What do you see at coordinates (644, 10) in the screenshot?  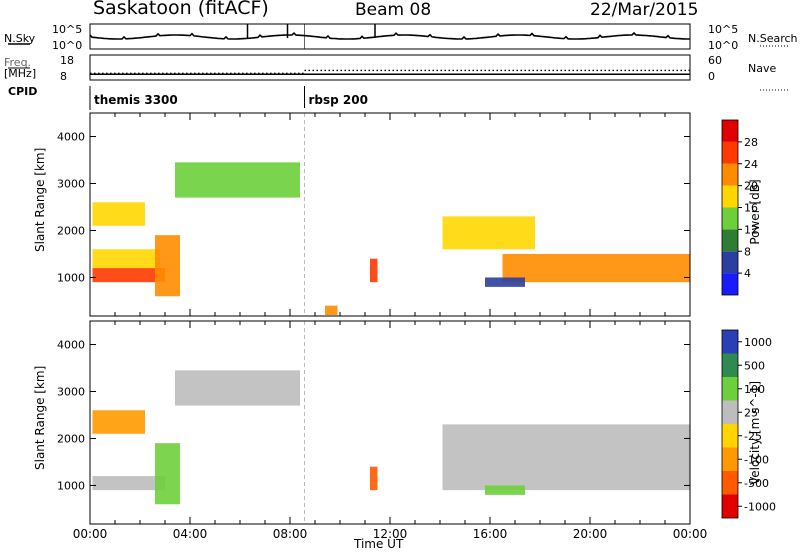 I see `date-title: 22/Mar/2015` at bounding box center [644, 10].